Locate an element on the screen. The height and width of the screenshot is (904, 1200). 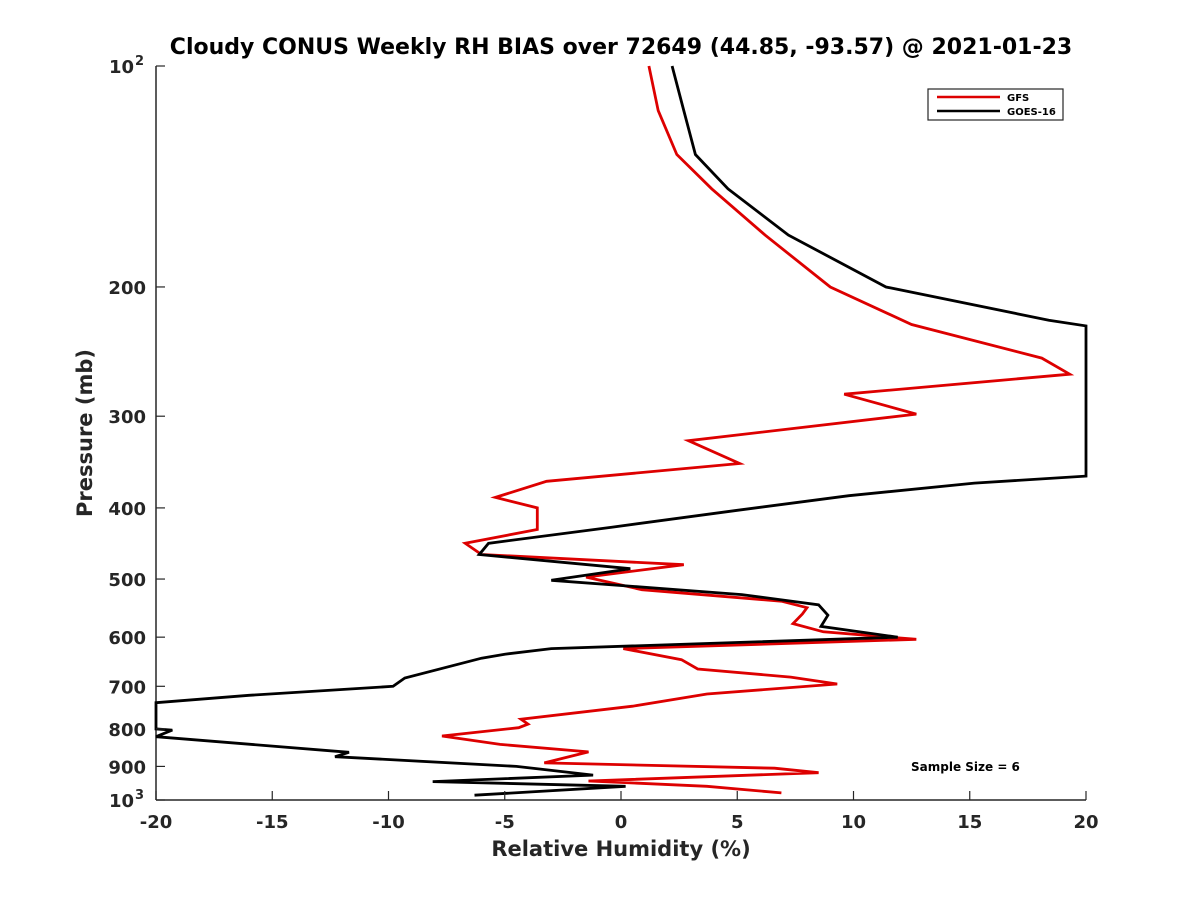
x-axis-label: Relative Humidity (%) is located at coordinates (620, 849).